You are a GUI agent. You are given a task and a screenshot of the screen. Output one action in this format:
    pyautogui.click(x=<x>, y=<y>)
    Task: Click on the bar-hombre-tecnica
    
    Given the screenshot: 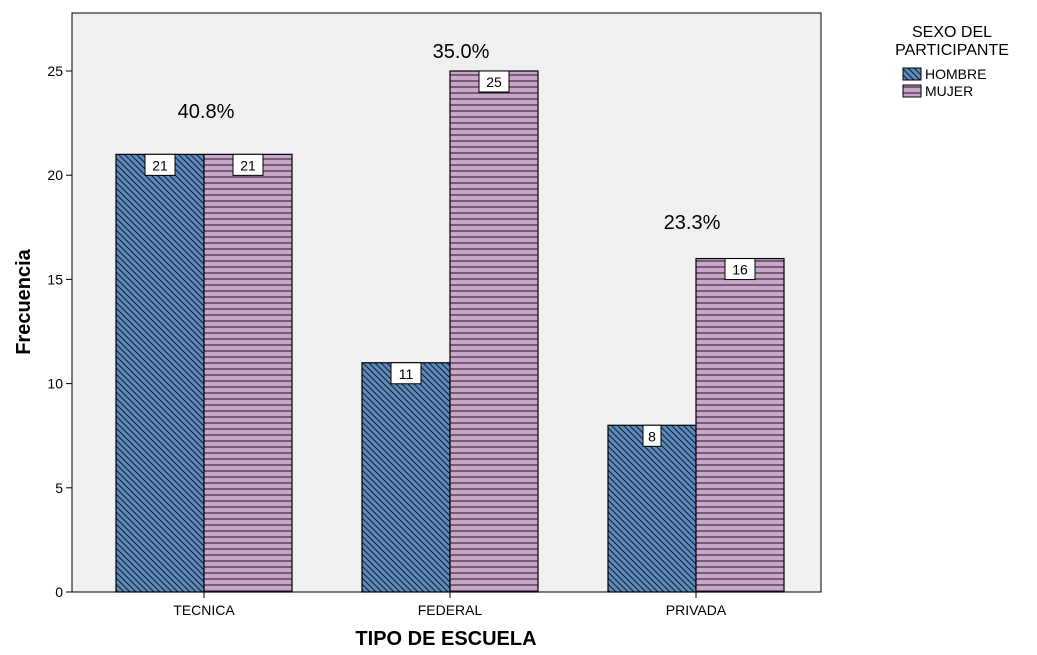 What is the action you would take?
    pyautogui.click(x=160, y=373)
    